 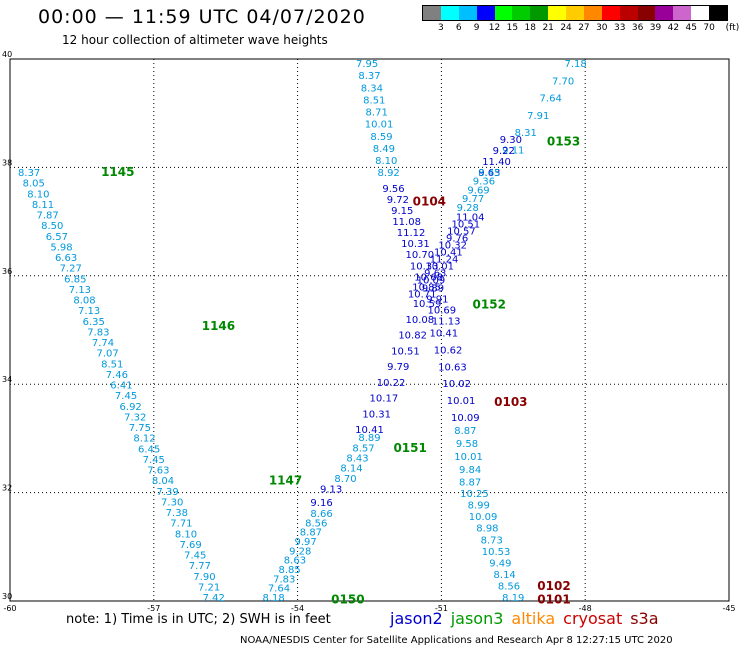 What do you see at coordinates (619, 28) in the screenshot?
I see `legend-tick-label: 33` at bounding box center [619, 28].